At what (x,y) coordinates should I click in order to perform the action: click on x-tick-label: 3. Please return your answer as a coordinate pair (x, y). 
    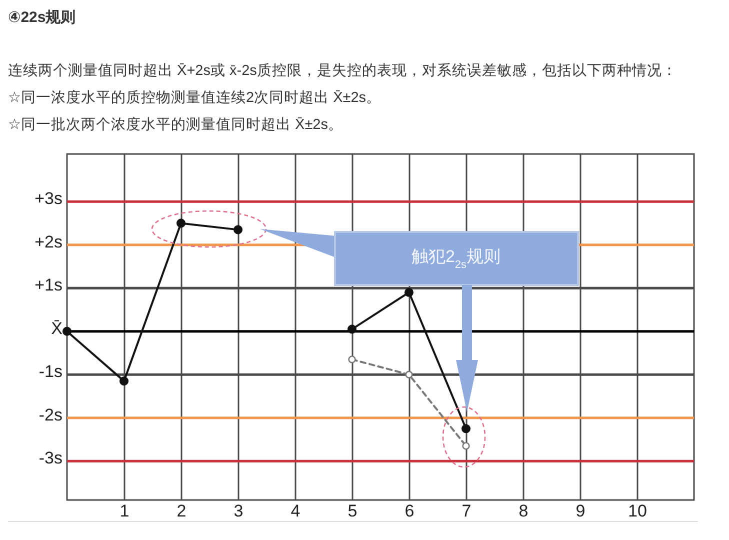
    Looking at the image, I should click on (239, 511).